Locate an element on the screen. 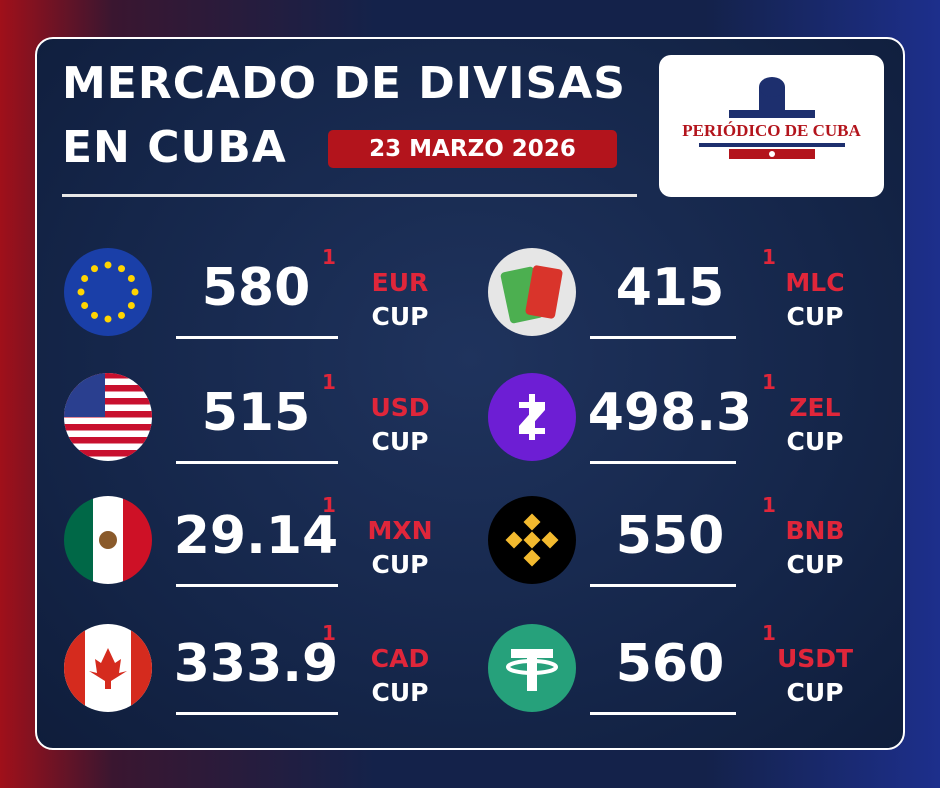 Image resolution: width=940 pixels, height=788 pixels. rate-value: 560 is located at coordinates (670, 664).